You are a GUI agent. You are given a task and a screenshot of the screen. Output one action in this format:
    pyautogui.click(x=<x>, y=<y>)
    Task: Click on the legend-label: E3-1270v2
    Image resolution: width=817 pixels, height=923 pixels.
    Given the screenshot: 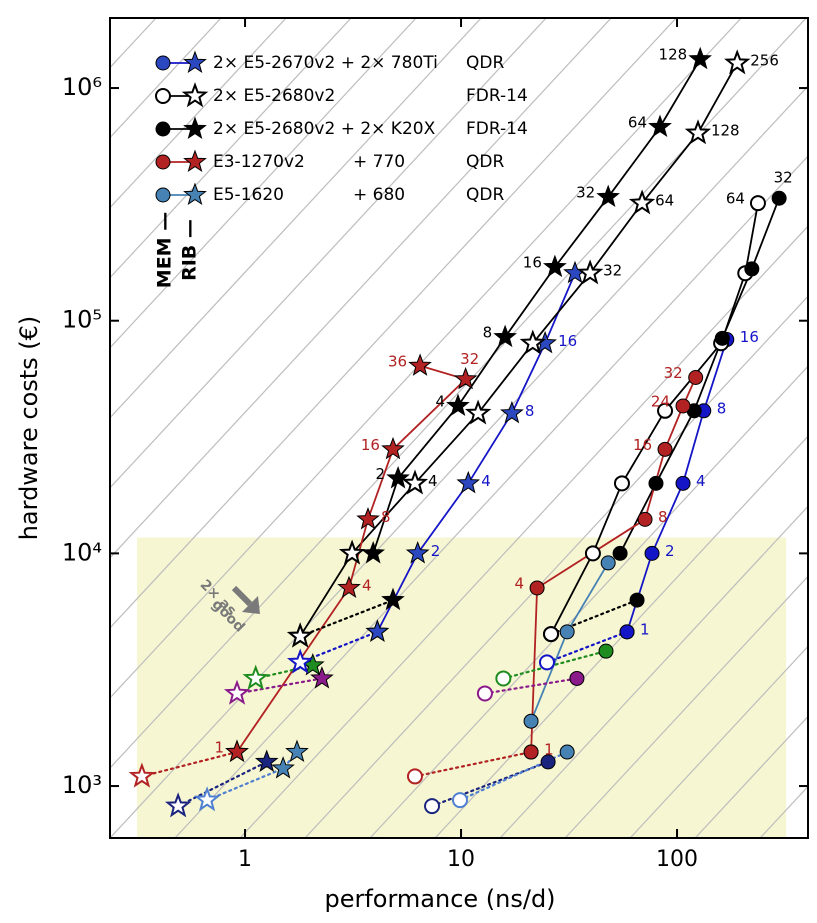 What is the action you would take?
    pyautogui.click(x=259, y=162)
    